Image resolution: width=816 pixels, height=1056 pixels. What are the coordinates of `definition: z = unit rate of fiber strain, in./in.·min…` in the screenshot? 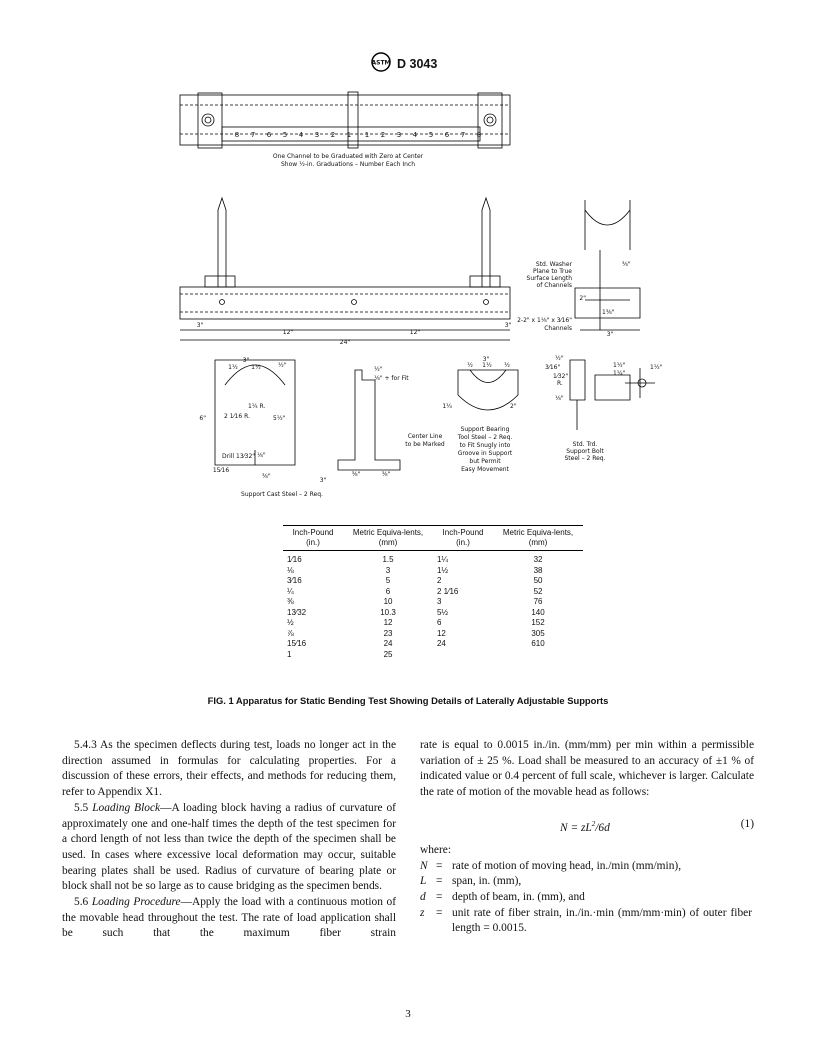 It's located at (587, 921).